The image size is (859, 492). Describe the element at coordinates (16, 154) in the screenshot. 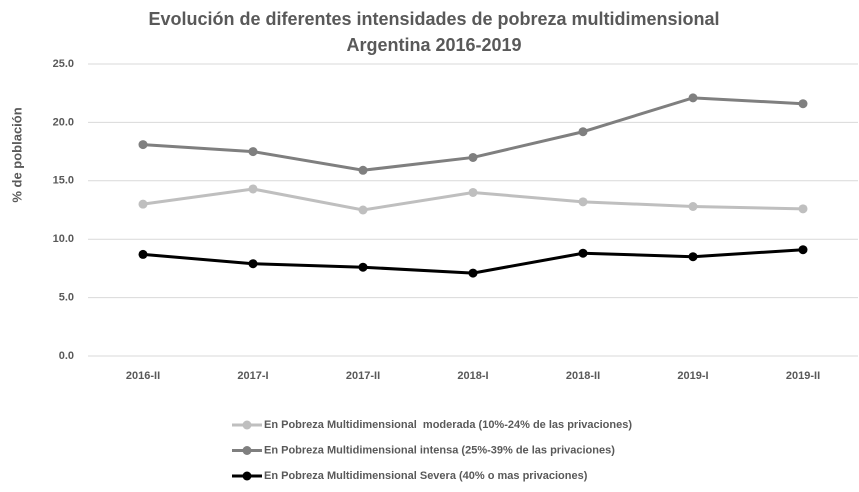

I see `y-axis-label: % de población` at that location.